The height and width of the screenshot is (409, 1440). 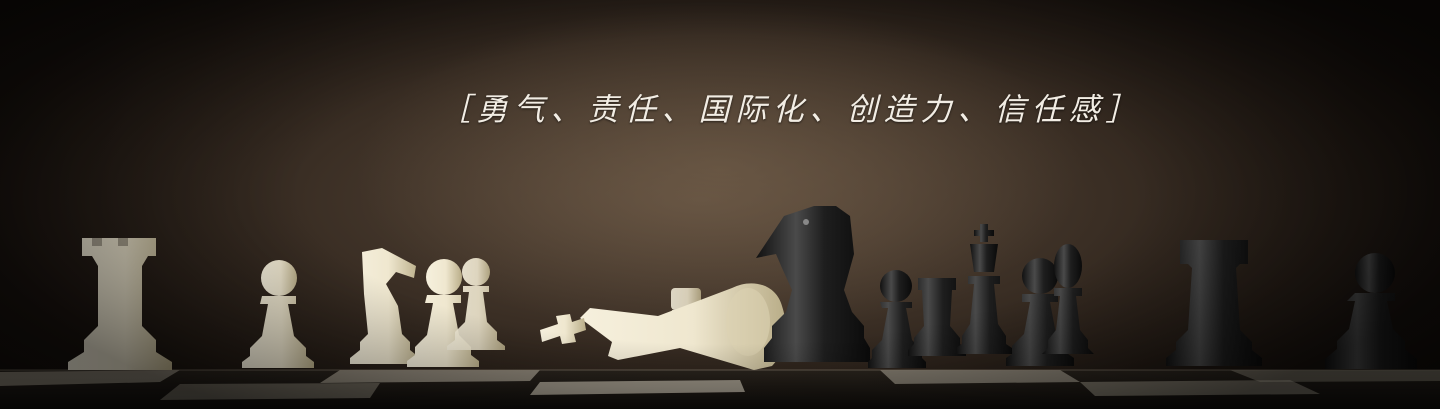 I want to click on black-king-icon, so click(x=984, y=289).